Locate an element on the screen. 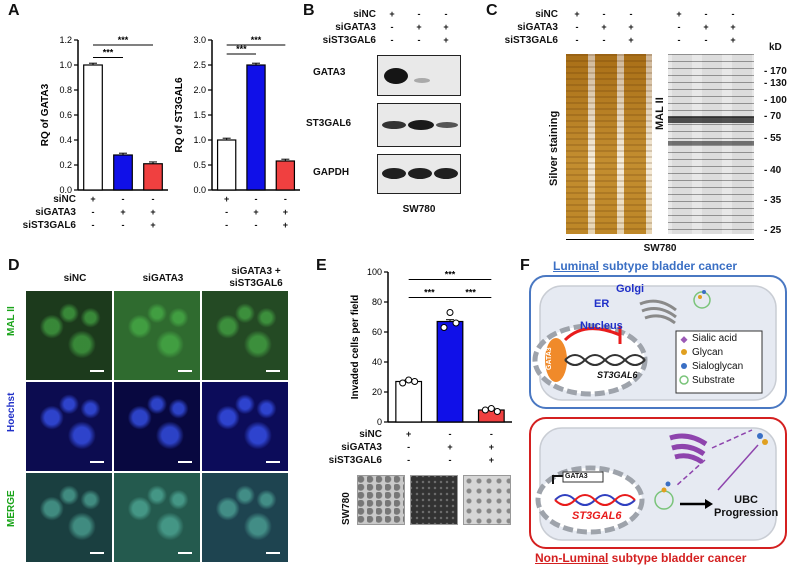 Image resolution: width=793 pixels, height=567 pixels. silver-stain-gradient is located at coordinates (609, 144).